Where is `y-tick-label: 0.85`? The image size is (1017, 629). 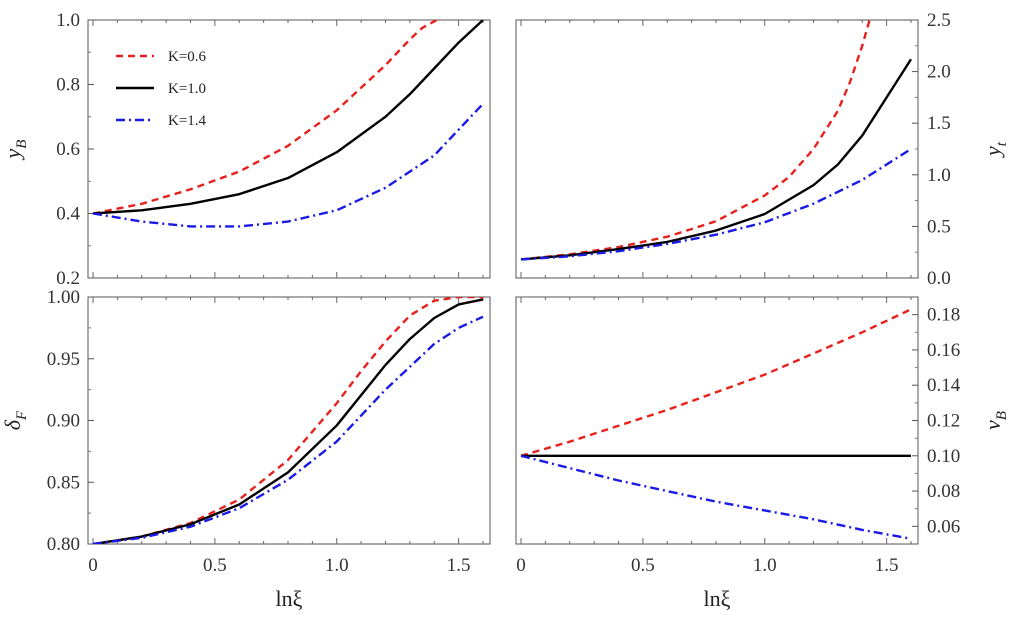
y-tick-label: 0.85 is located at coordinates (63, 482).